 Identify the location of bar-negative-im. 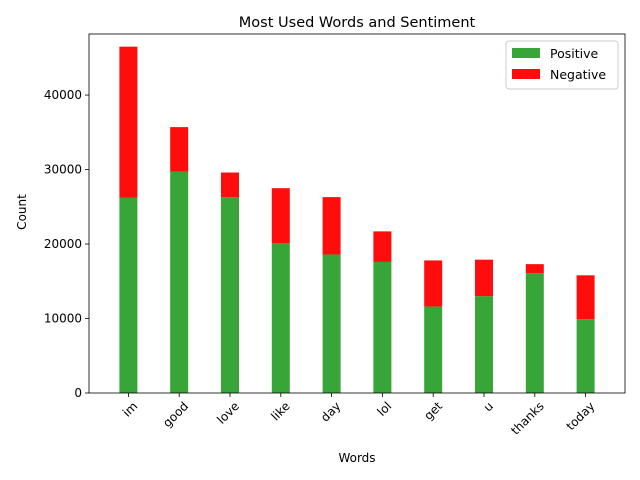
(128, 122).